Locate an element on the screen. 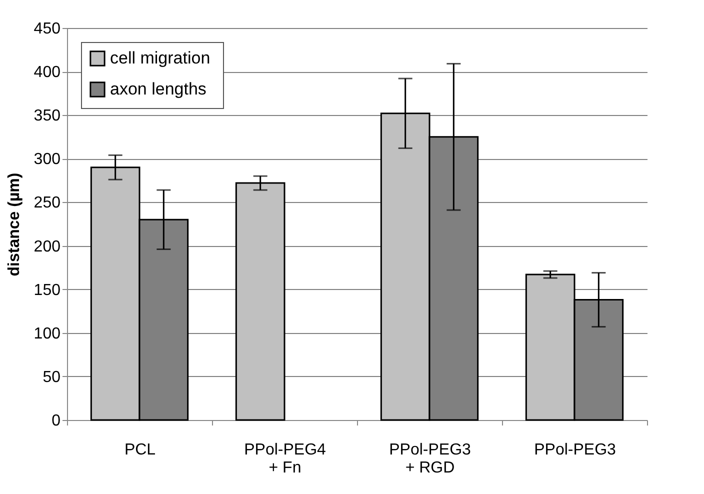  y-tick-label: 250 is located at coordinates (47, 203).